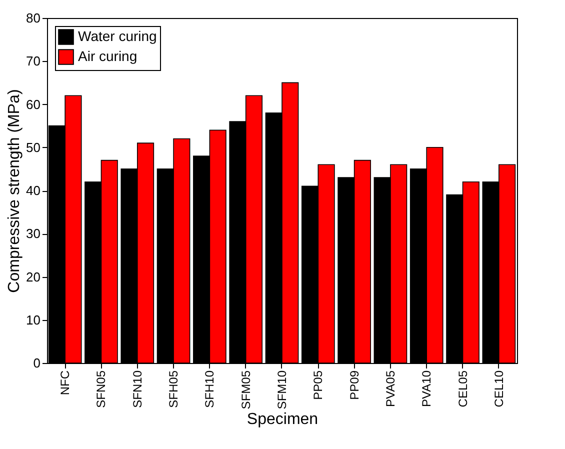  I want to click on y-tick-label: 60, so click(33, 104).